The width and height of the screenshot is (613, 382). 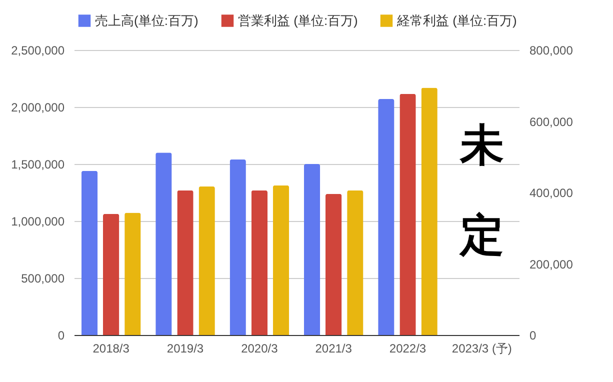 What do you see at coordinates (482, 349) in the screenshot?
I see `x-tick-label: 2023/3 (予)` at bounding box center [482, 349].